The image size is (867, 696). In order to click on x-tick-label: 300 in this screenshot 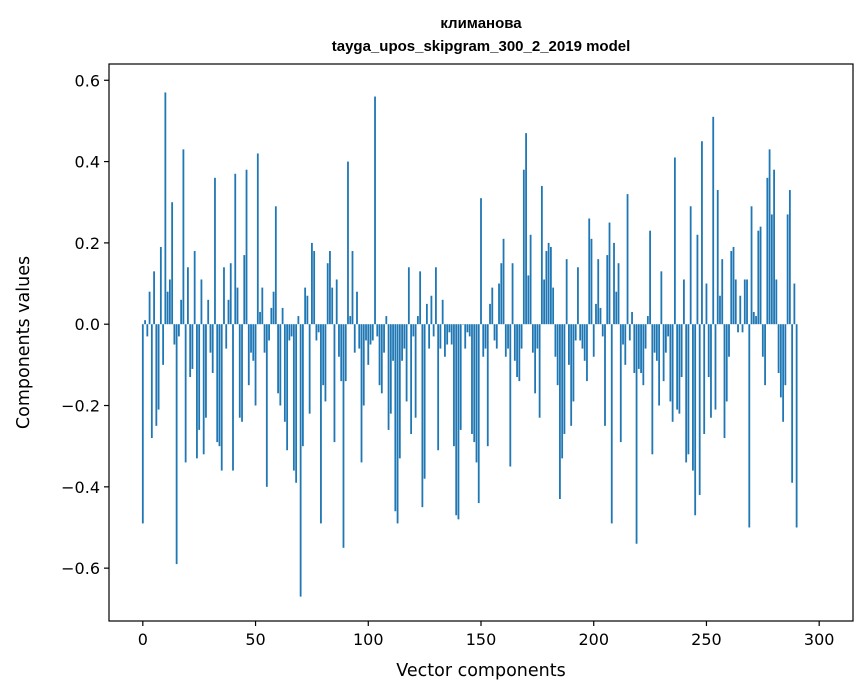, I will do `click(819, 639)`.